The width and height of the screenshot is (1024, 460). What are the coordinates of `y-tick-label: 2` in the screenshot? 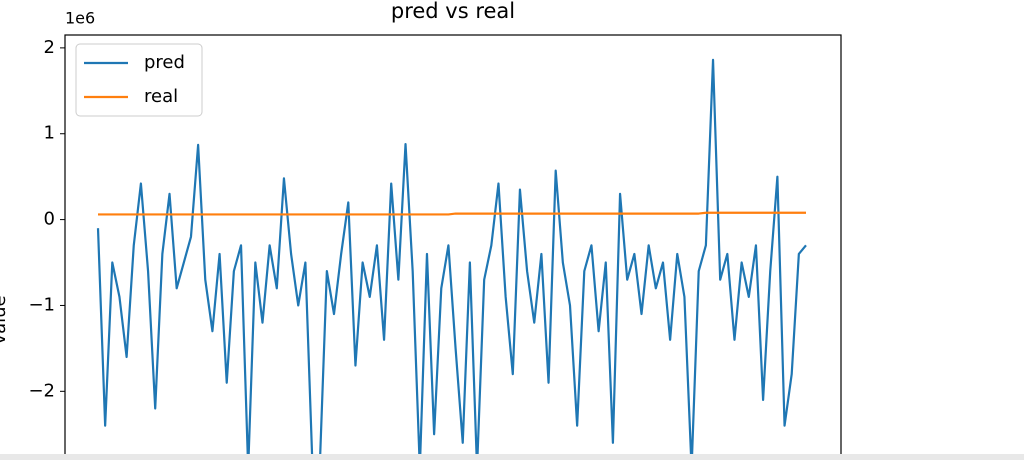 It's located at (49, 47).